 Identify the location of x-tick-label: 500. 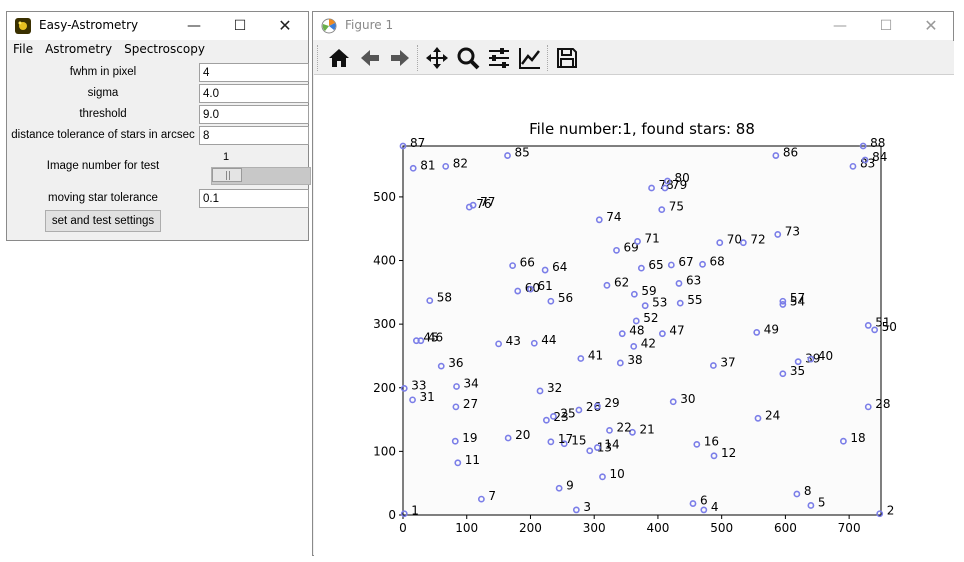
(721, 528).